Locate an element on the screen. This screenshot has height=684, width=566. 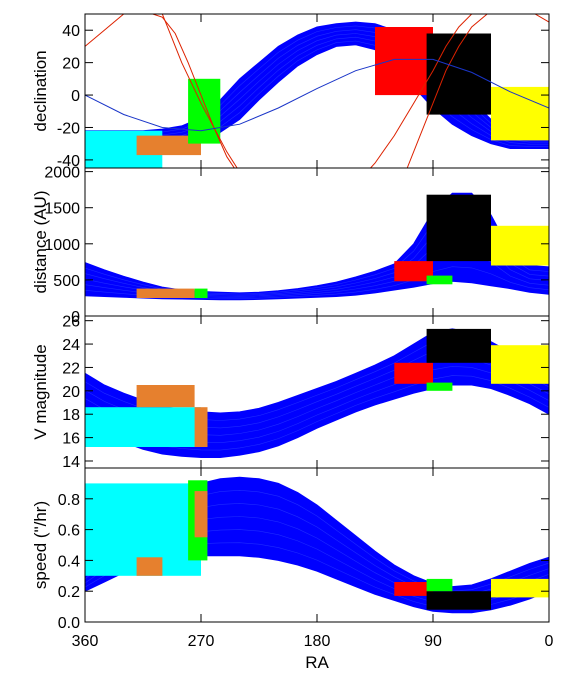
panel-3-ytick-label: 0.2 is located at coordinates (69, 592).